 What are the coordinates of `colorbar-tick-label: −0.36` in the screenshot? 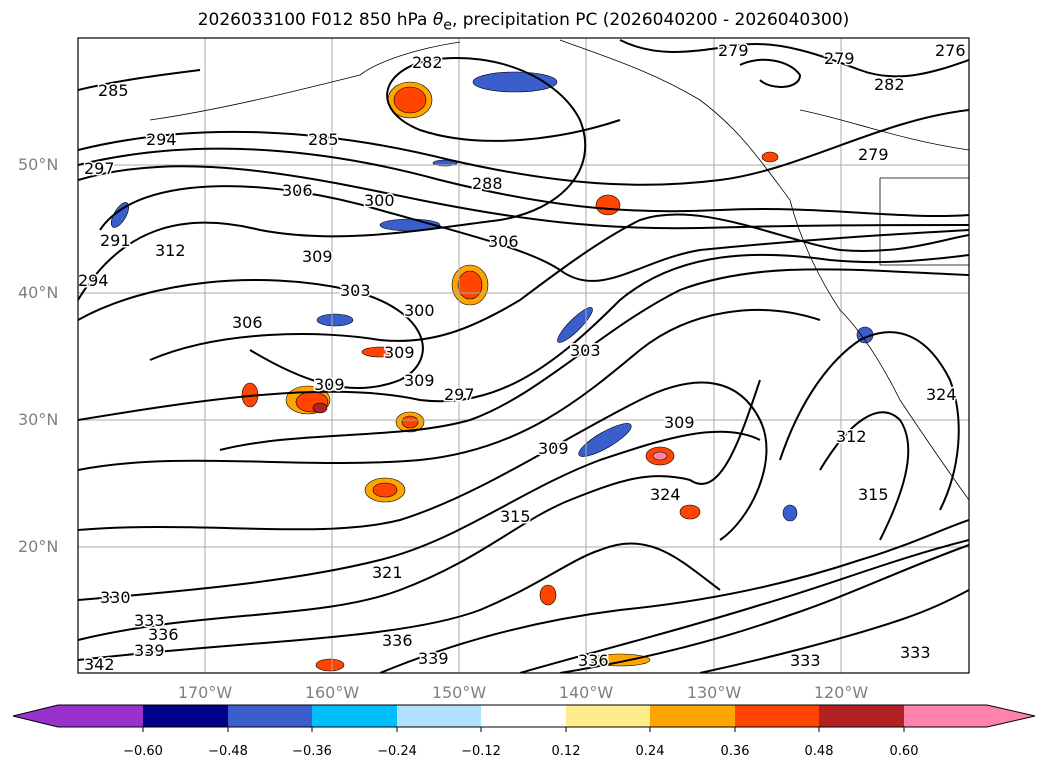 It's located at (312, 751).